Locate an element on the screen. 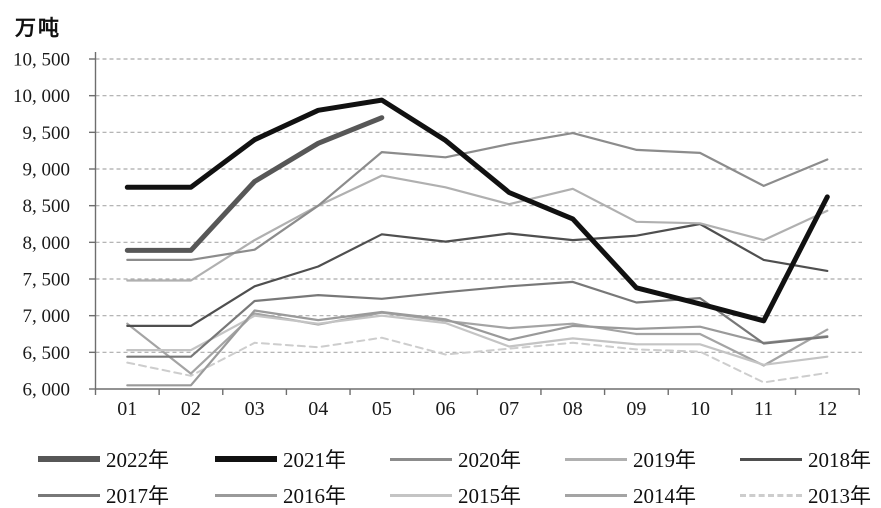 The width and height of the screenshot is (881, 508). legend-label: 2014年 is located at coordinates (664, 496).